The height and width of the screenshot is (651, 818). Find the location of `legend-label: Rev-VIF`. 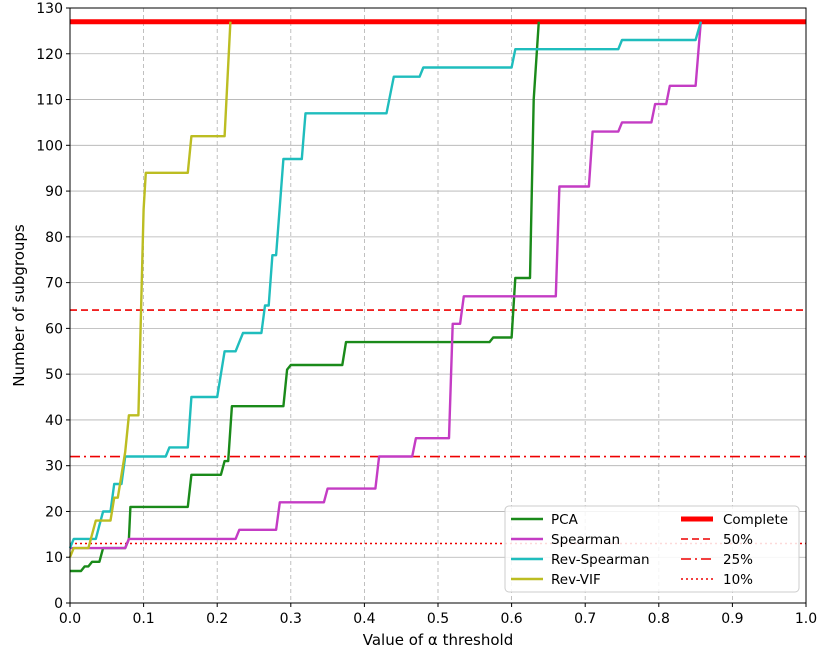

legend-label: Rev-VIF is located at coordinates (576, 580).